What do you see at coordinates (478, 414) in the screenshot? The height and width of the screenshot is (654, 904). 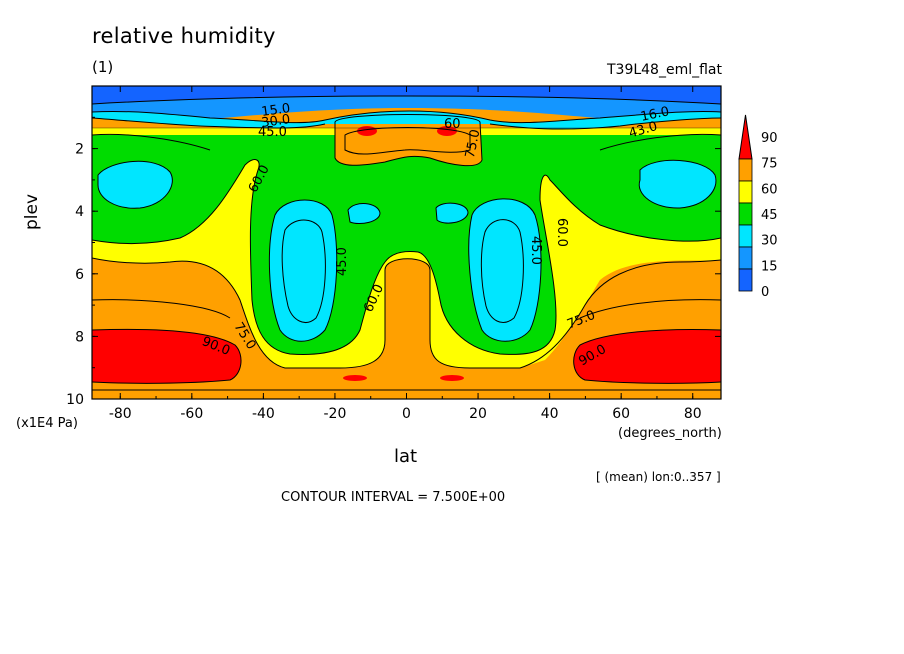 I see `x-tick-label: 20` at bounding box center [478, 414].